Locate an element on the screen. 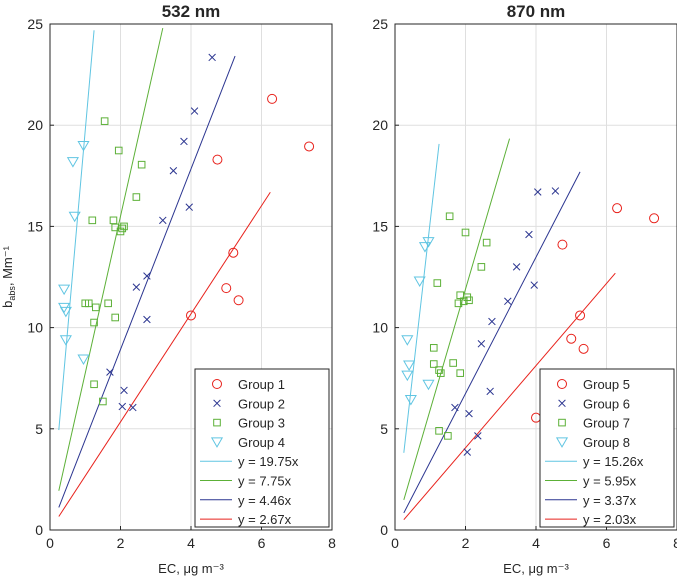  legend-label: y = 7.75x is located at coordinates (265, 481).